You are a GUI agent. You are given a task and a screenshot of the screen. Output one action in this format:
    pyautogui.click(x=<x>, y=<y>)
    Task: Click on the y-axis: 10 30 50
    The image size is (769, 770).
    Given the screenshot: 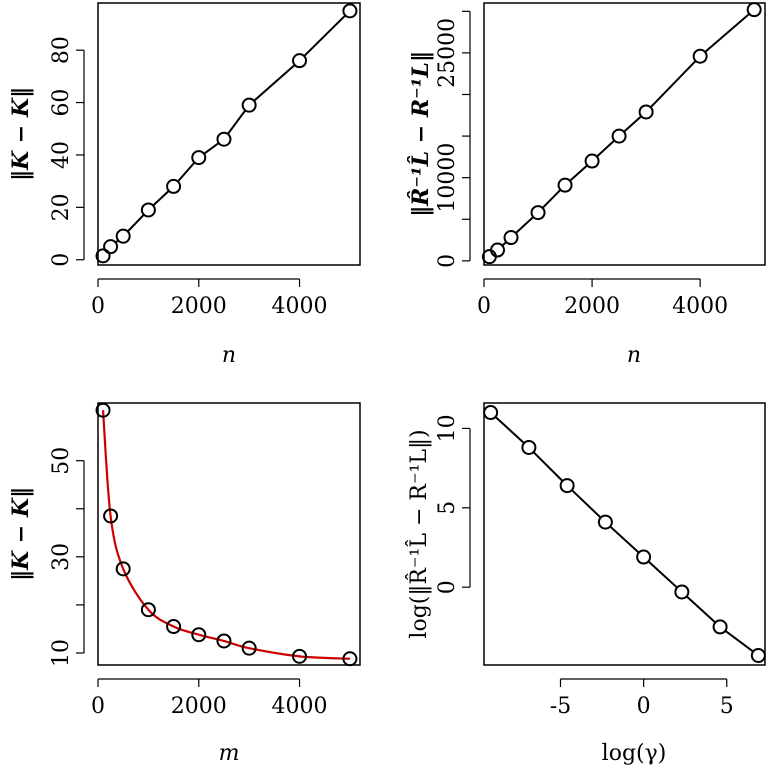 What is the action you would take?
    pyautogui.click(x=67, y=557)
    